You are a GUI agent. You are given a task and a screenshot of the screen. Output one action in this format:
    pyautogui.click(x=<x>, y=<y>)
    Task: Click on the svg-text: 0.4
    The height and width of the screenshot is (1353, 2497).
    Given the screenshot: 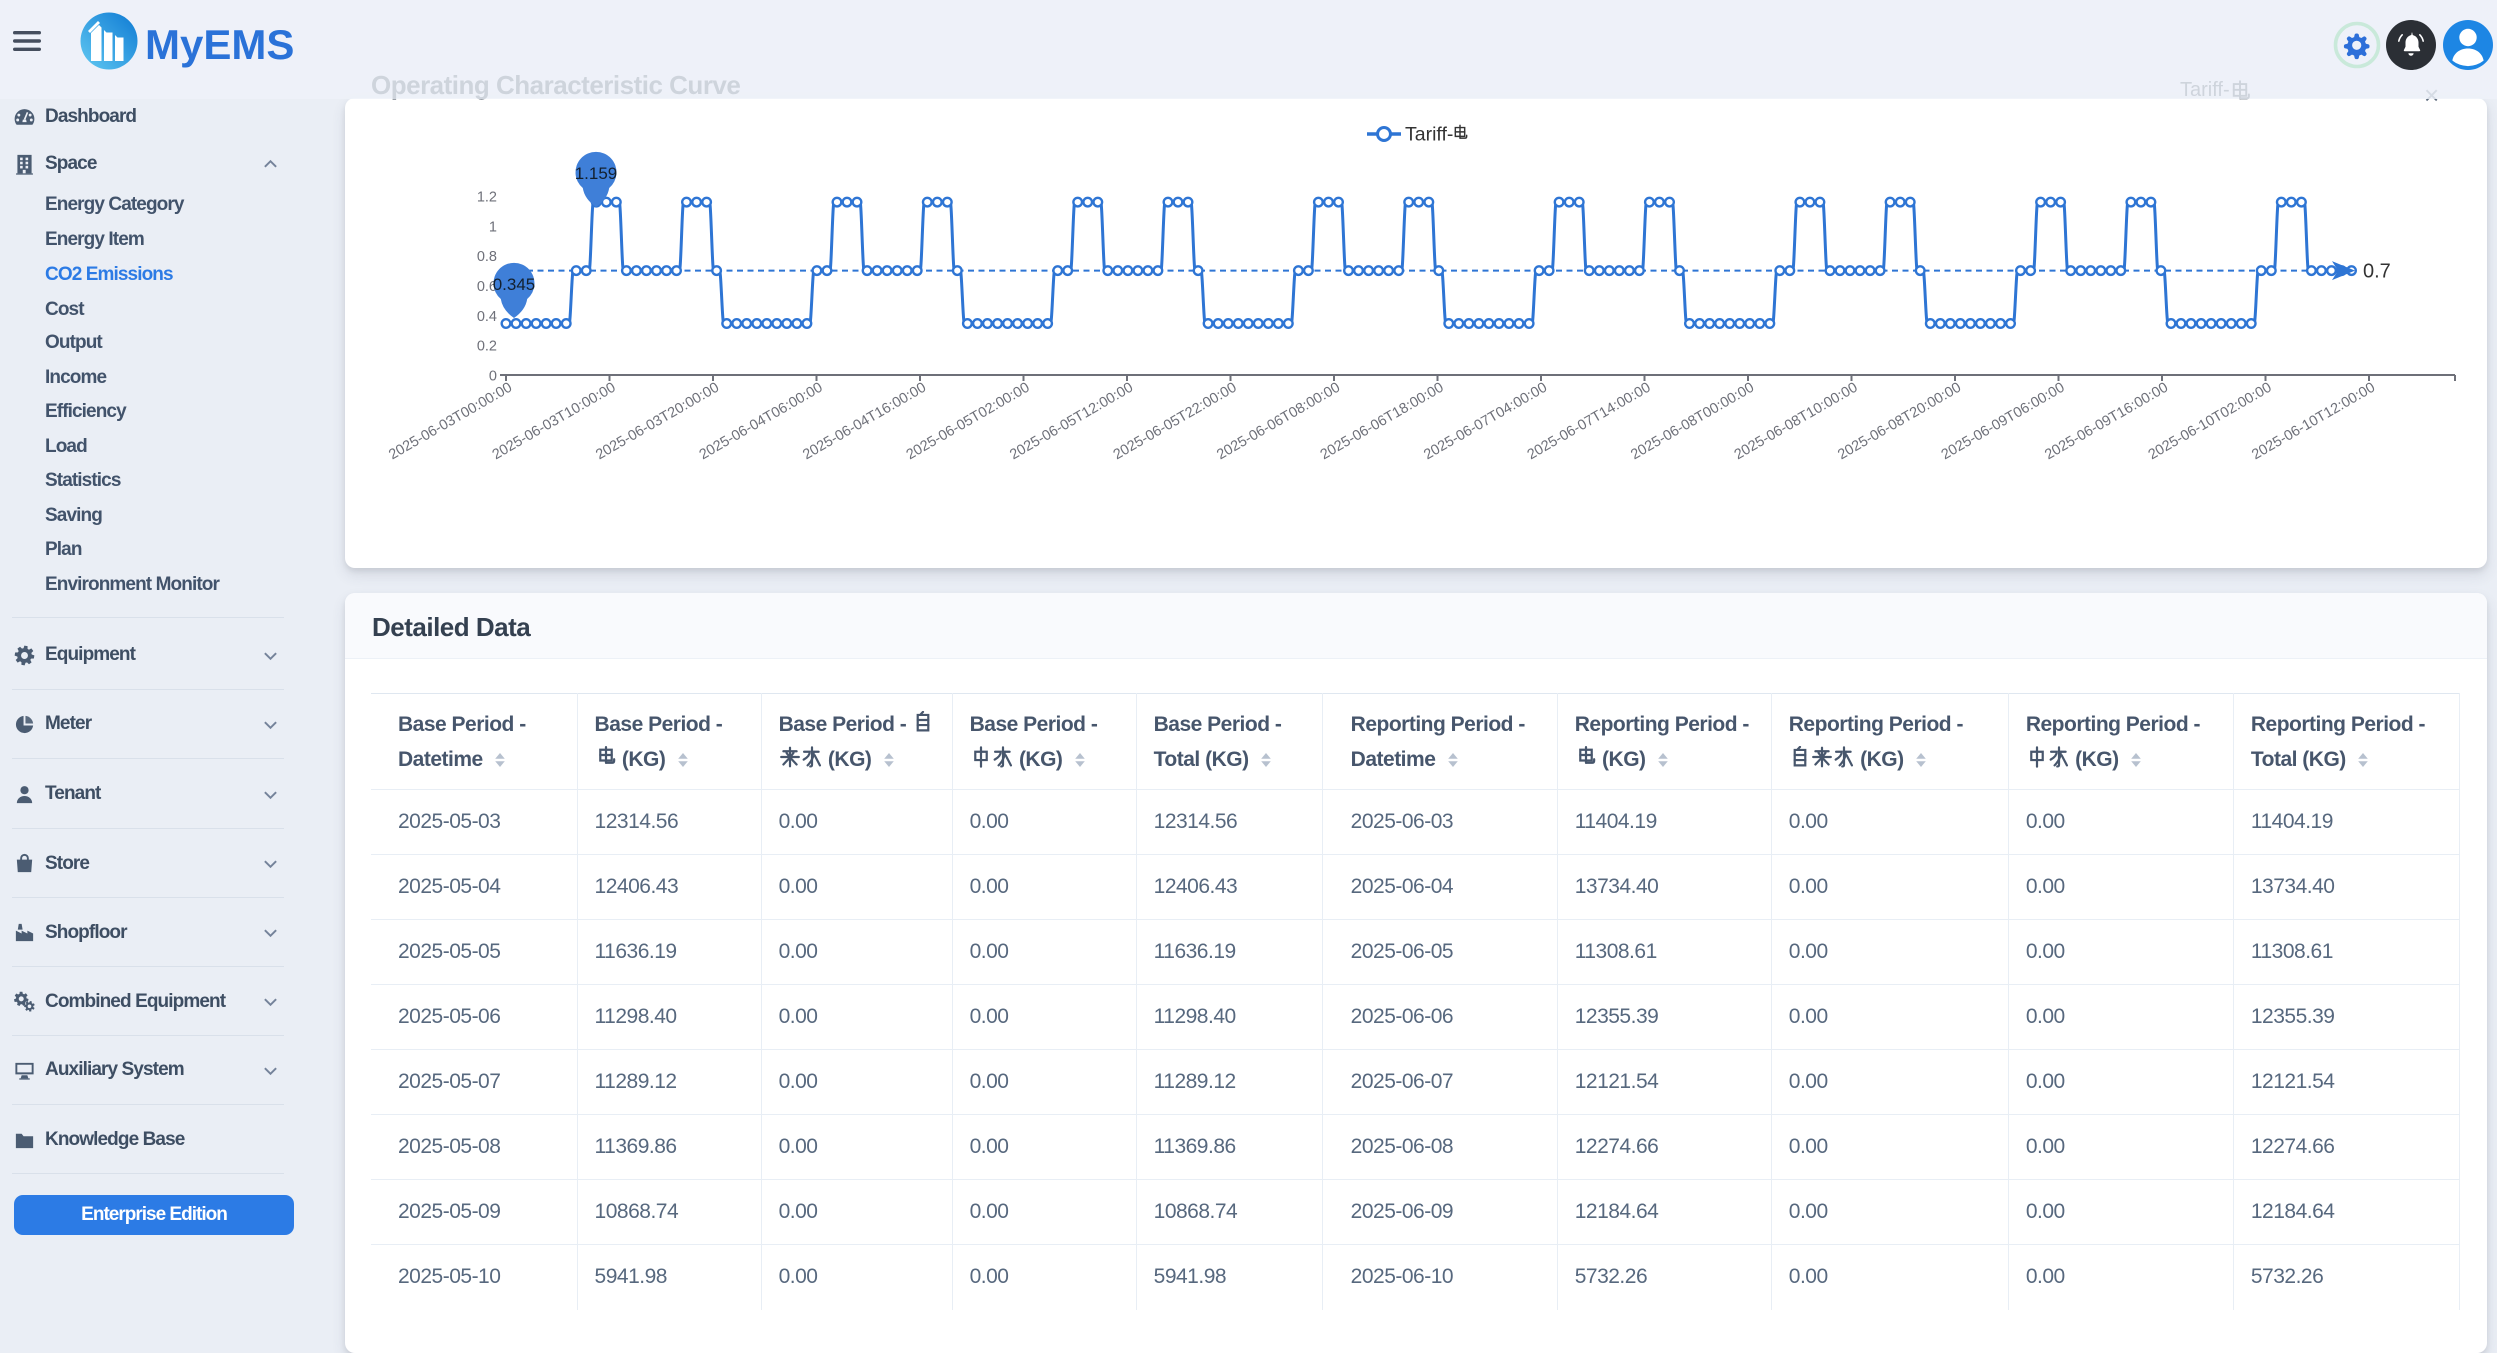 What is the action you would take?
    pyautogui.click(x=487, y=317)
    